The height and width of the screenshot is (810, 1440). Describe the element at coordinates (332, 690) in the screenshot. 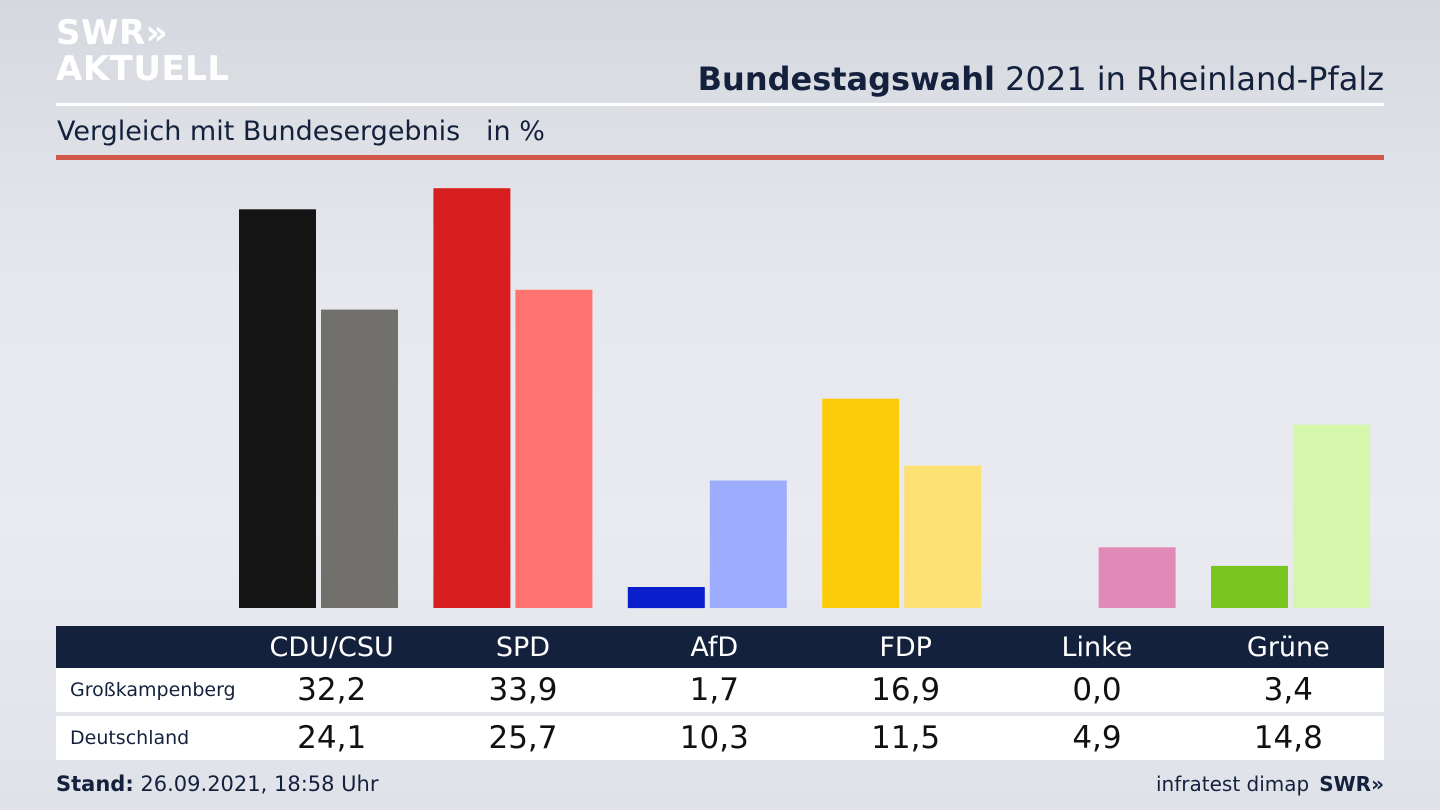

I see `table-cell: 32,2` at that location.